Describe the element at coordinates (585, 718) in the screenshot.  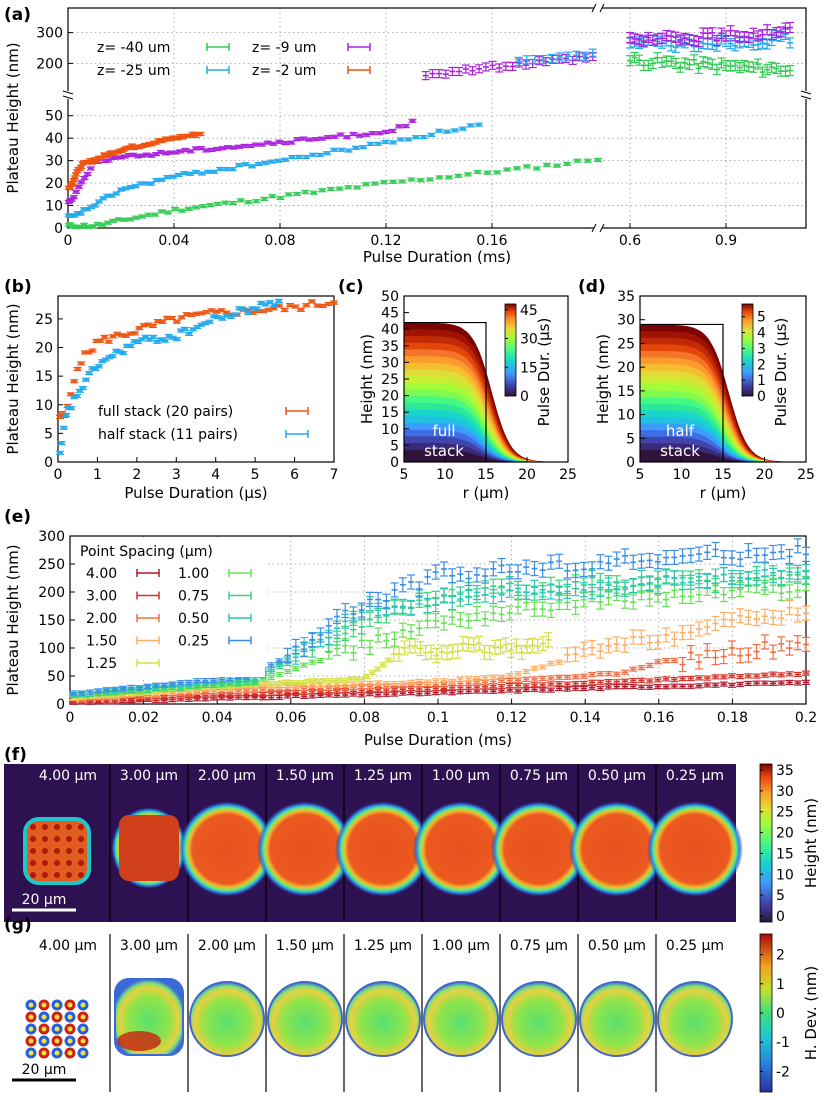
I see `x-tick-label: 0.14` at that location.